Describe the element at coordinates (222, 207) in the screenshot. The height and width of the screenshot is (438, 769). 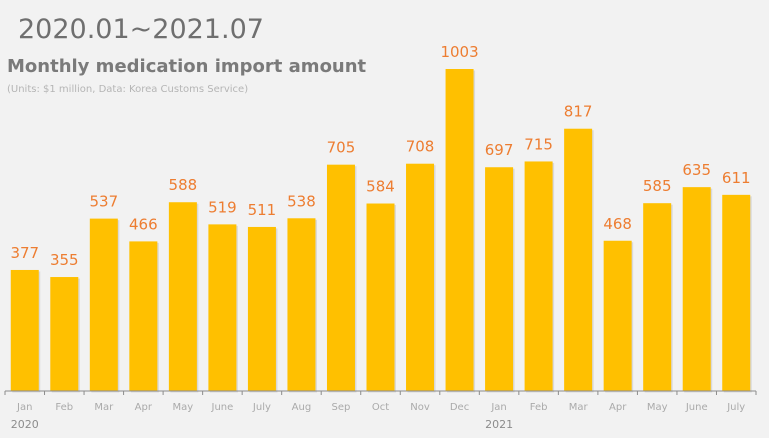
I see `data-label: 519` at that location.